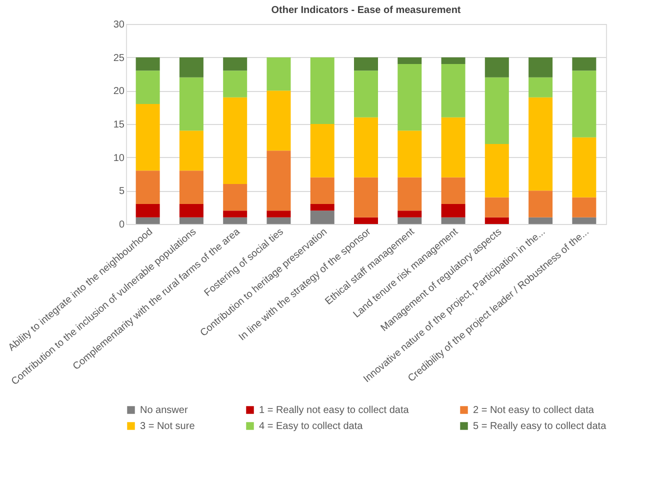 The height and width of the screenshot is (481, 660). What do you see at coordinates (119, 25) in the screenshot?
I see `y-tick-label: 30` at bounding box center [119, 25].